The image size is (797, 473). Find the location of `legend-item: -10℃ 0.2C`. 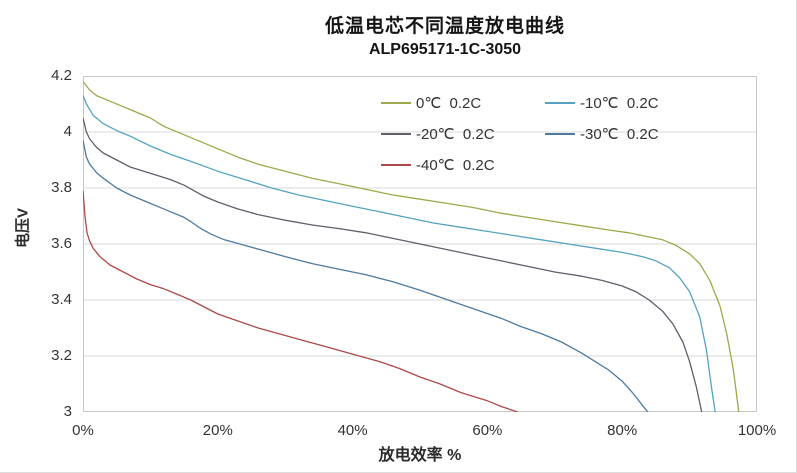

legend-item: -10℃ 0.2C is located at coordinates (627, 103).